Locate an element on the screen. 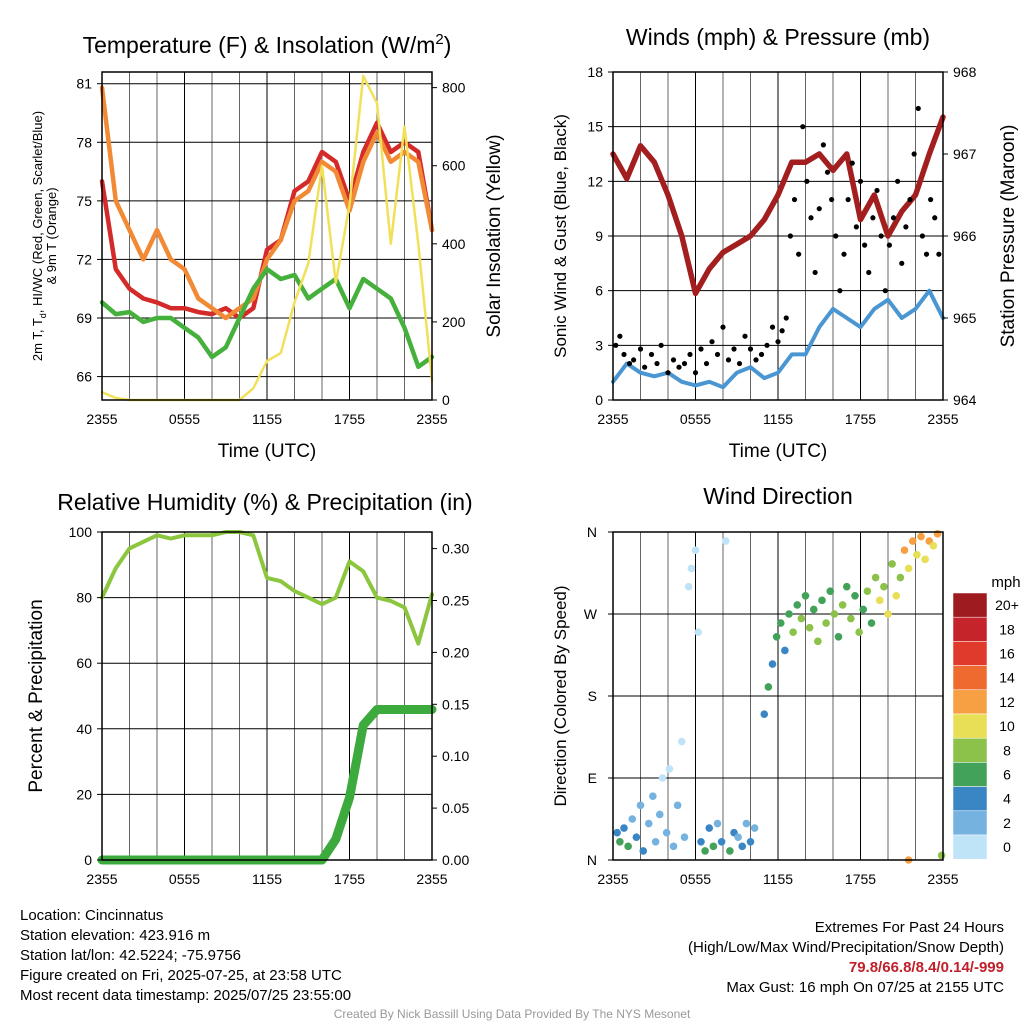 Image resolution: width=1024 pixels, height=1024 pixels. y-tick-label: 81 is located at coordinates (84, 84).